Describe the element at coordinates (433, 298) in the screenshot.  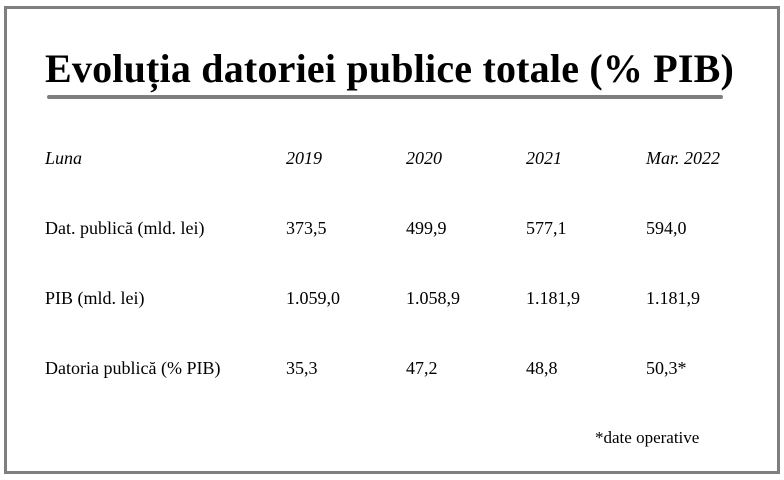
I see `table-cell: 1.058,9` at that location.